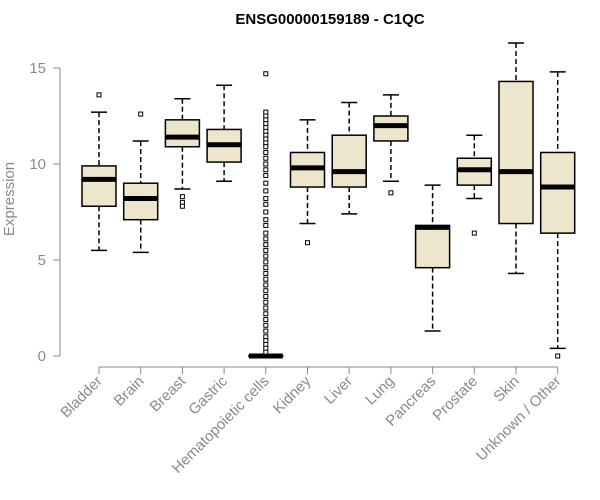  Describe the element at coordinates (42, 356) in the screenshot. I see `y-tick-label: 0` at that location.